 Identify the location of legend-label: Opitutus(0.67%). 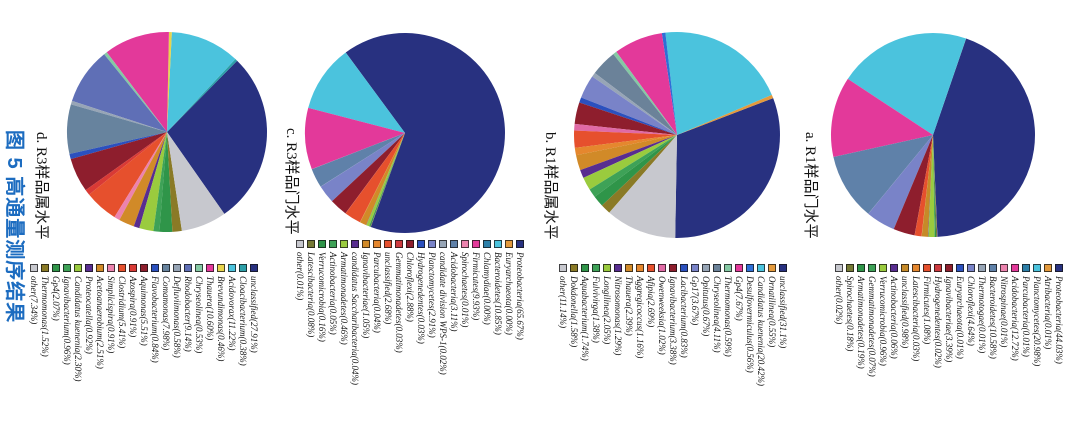
(706, 306).